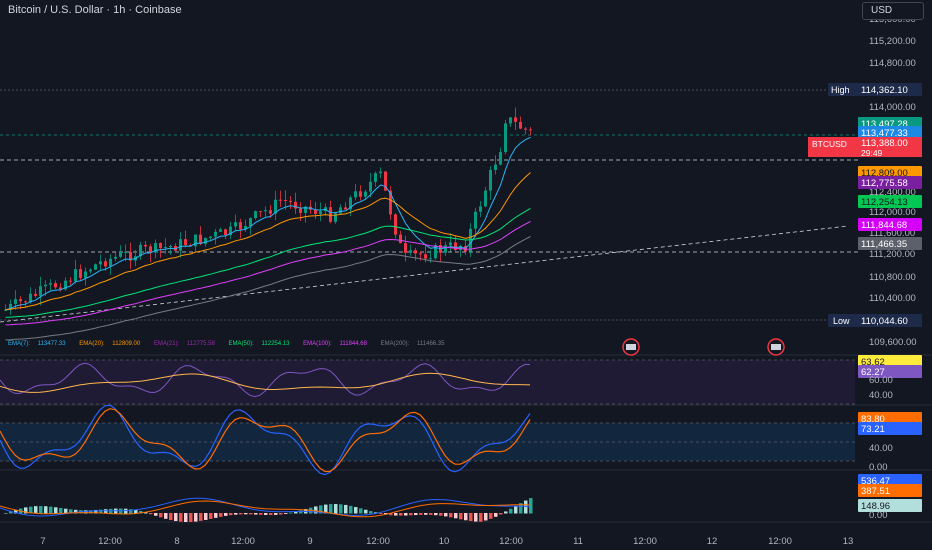  I want to click on price-axis-label: 109,600.00, so click(893, 342).